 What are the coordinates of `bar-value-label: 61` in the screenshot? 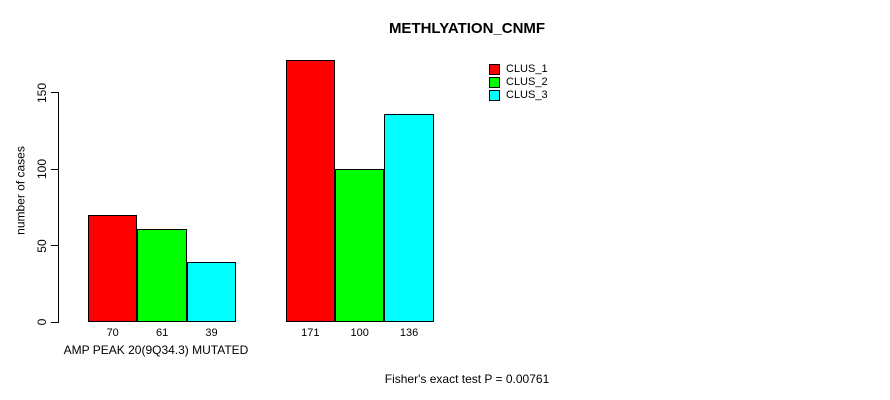 It's located at (162, 333).